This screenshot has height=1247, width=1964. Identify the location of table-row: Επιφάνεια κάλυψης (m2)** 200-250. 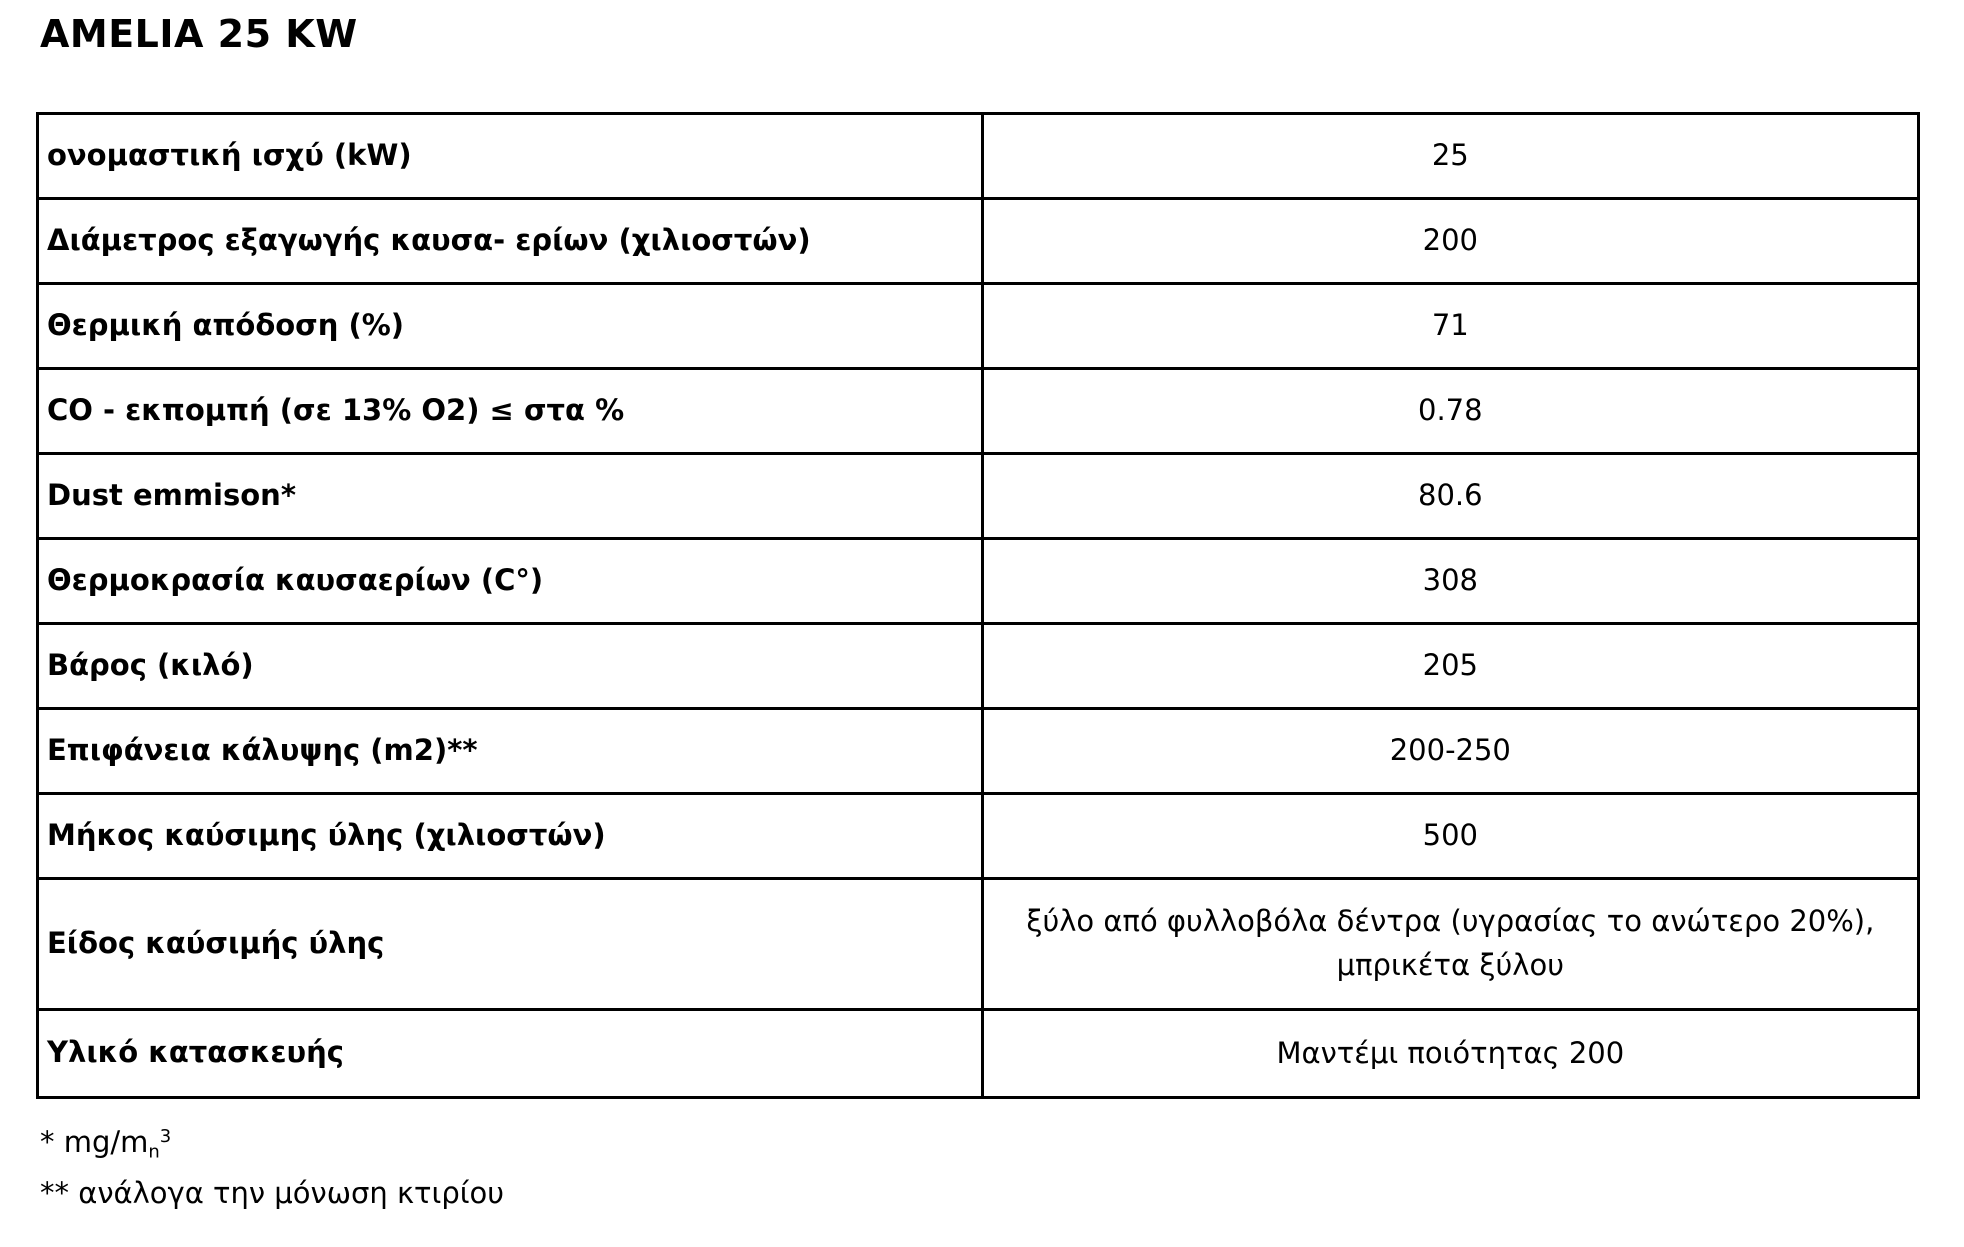
(978, 752).